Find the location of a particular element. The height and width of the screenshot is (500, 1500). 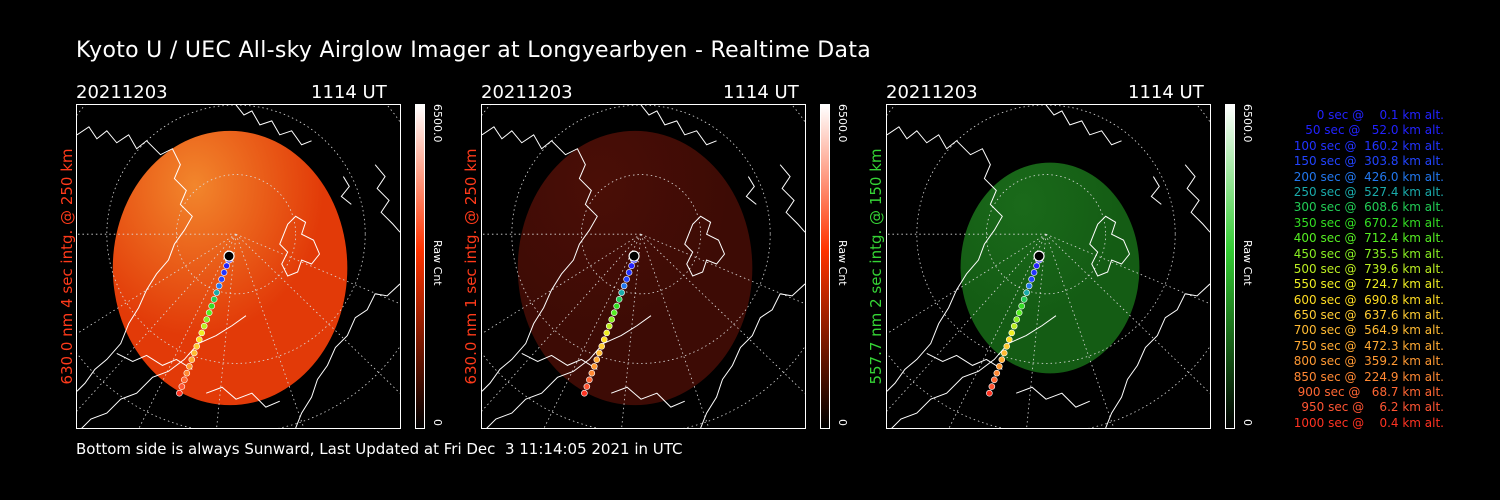

legend-row: 700 sec @ 564.9 km alt. is located at coordinates (1368, 330).